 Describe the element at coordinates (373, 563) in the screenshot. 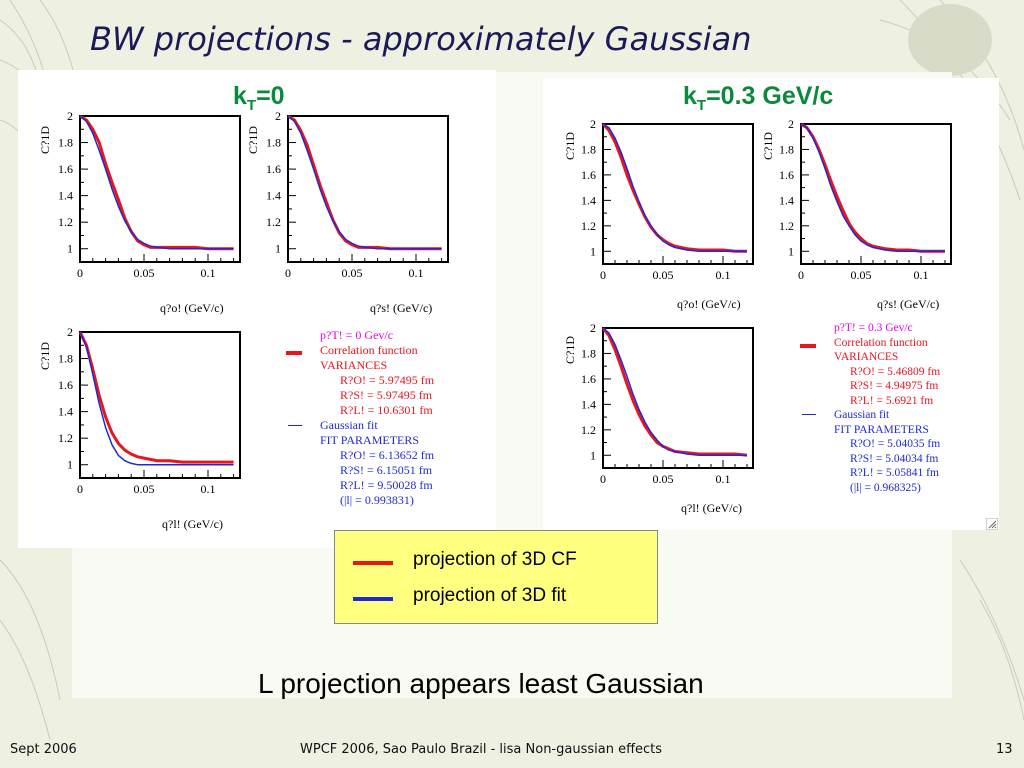

I see `key-cf-line` at that location.